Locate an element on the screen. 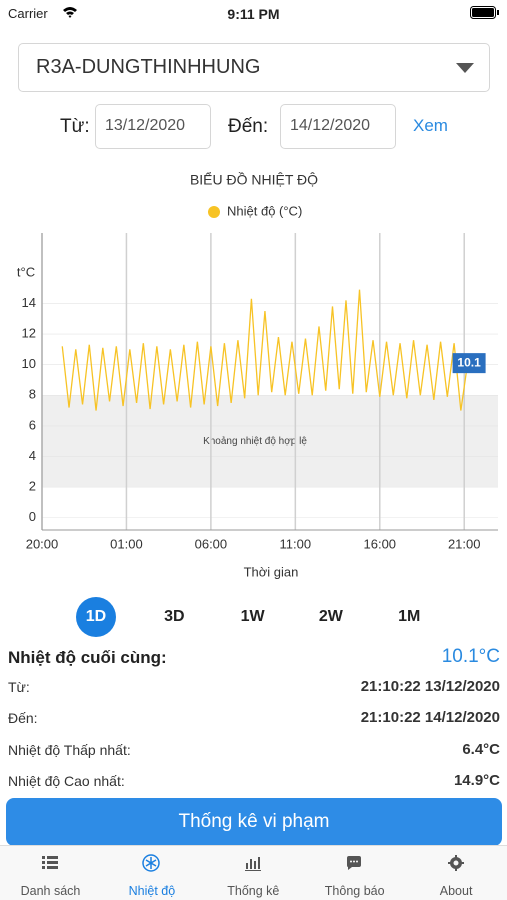 This screenshot has height=900, width=507. from-date: 13/12/2020 is located at coordinates (145, 125).